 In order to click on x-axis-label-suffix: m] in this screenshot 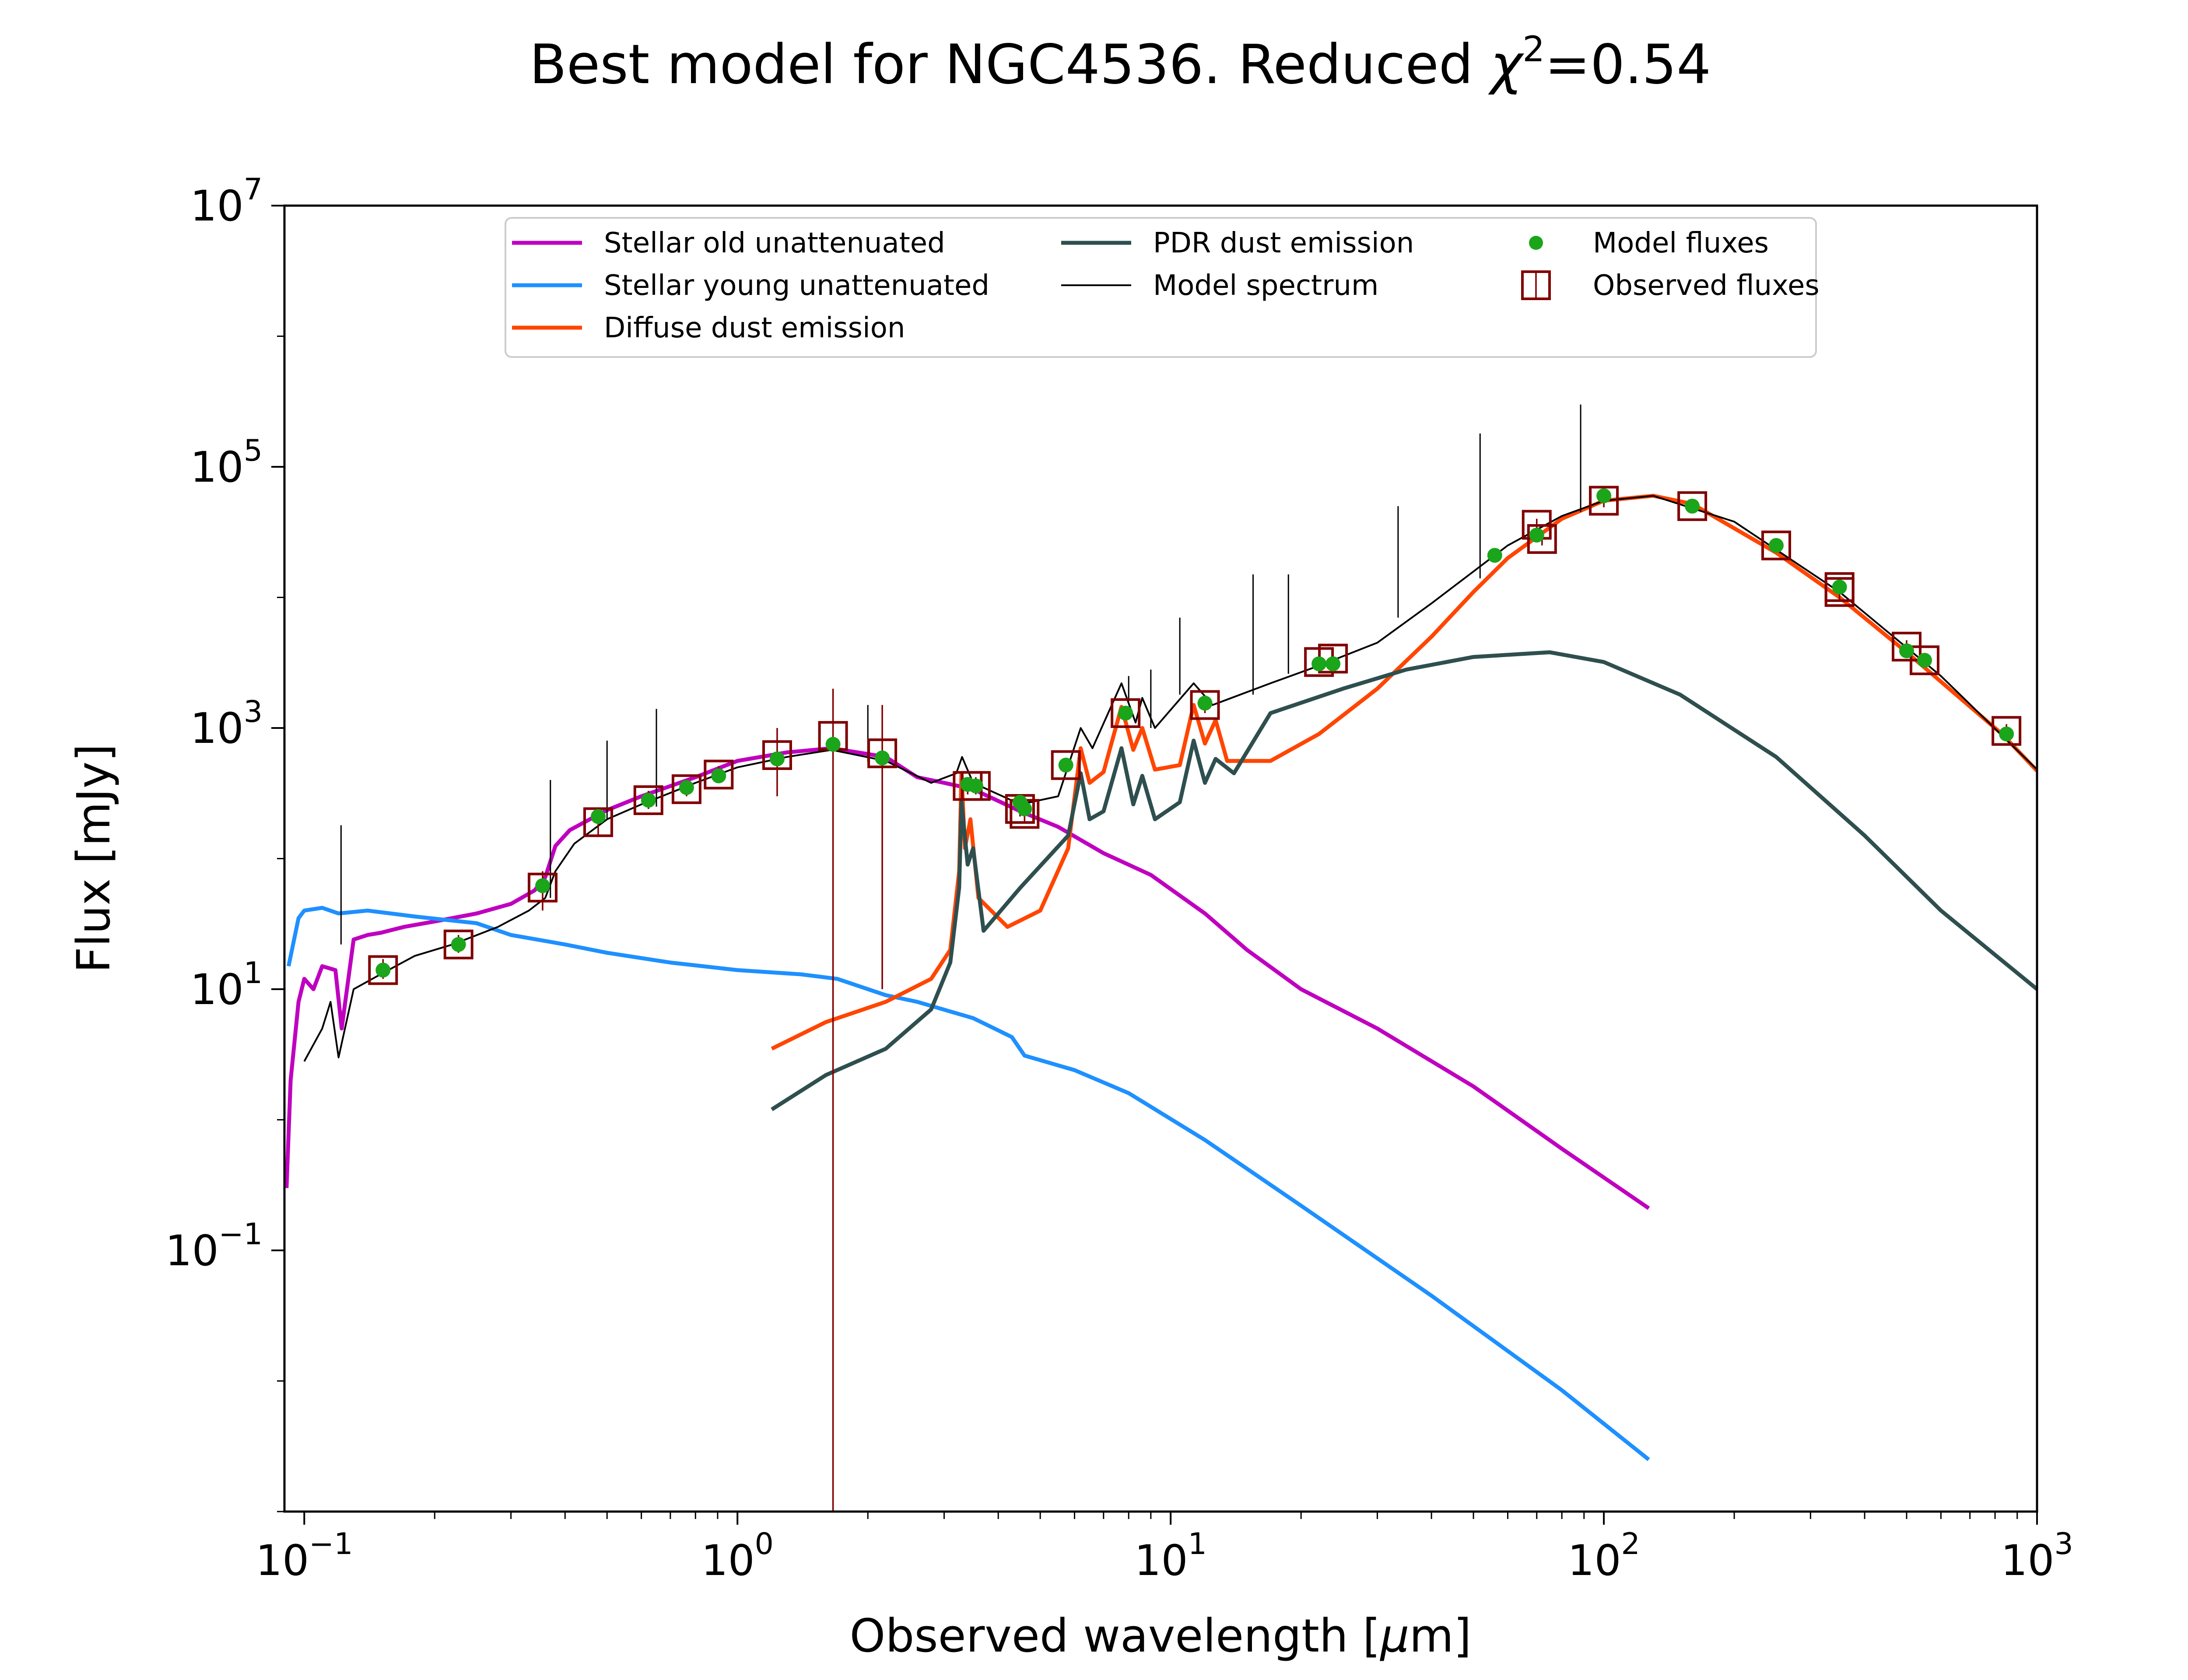, I will do `click(1441, 1635)`.